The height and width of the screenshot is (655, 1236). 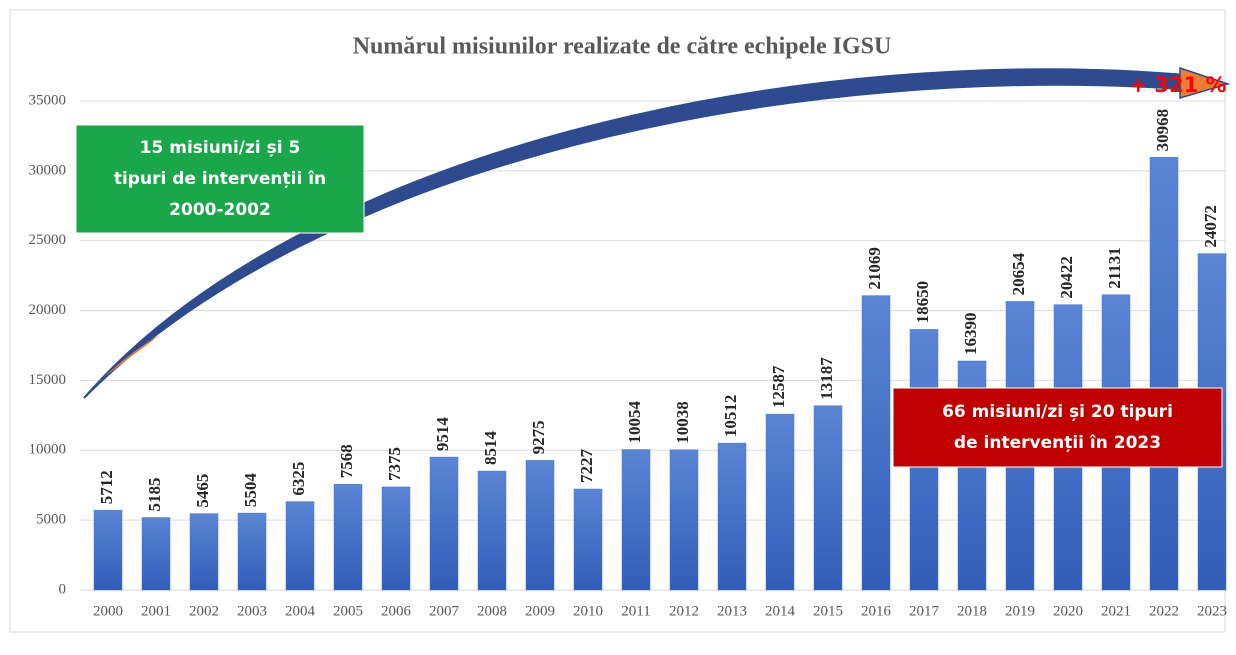 I want to click on x-tick-label: 2014, so click(x=780, y=611).